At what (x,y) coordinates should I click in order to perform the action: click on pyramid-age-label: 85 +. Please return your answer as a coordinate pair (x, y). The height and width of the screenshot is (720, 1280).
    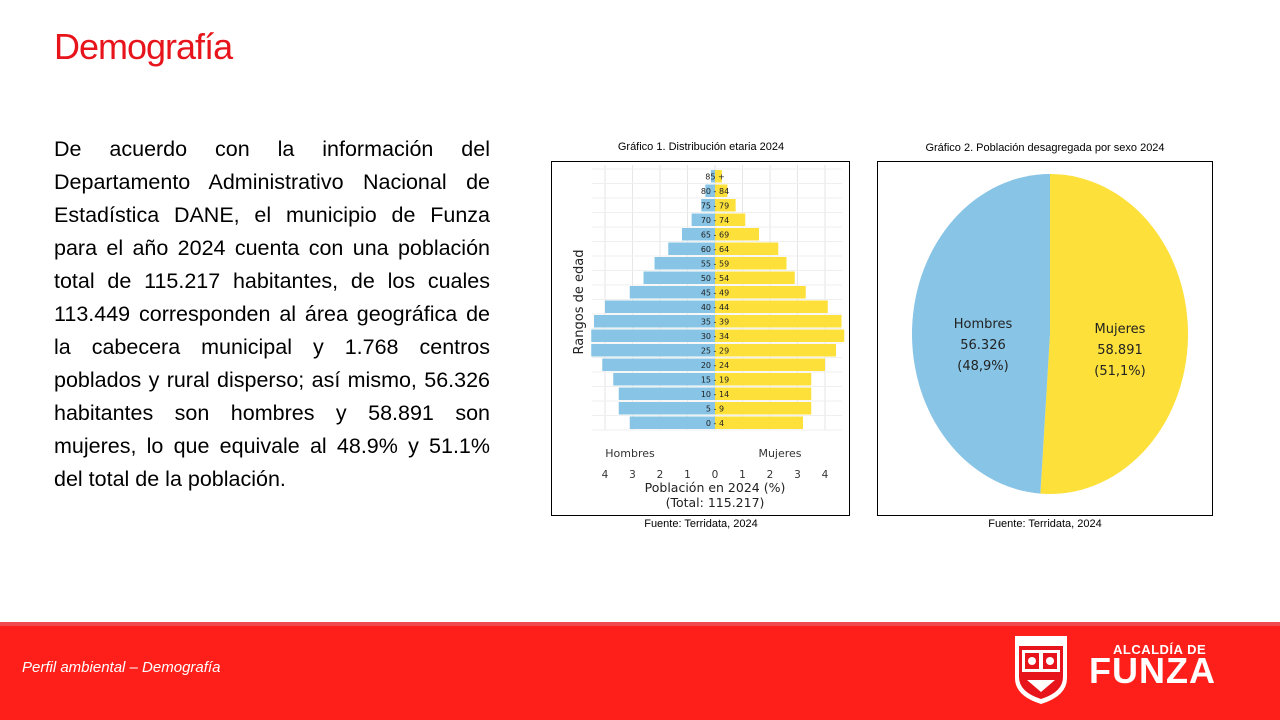
    Looking at the image, I should click on (714, 177).